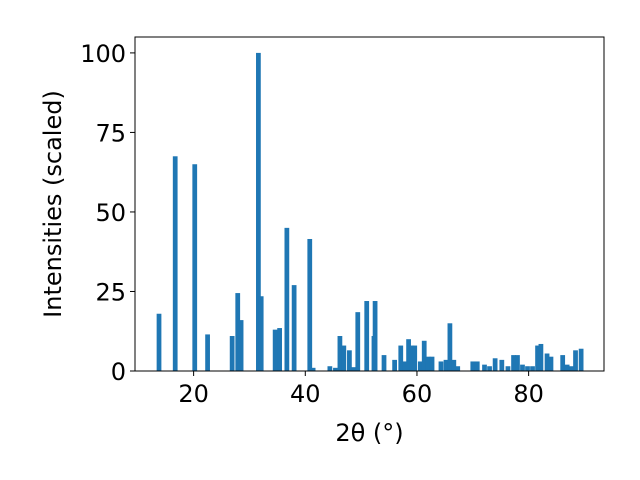 This screenshot has height=480, width=640. I want to click on y-tick-label: 50, so click(110, 213).